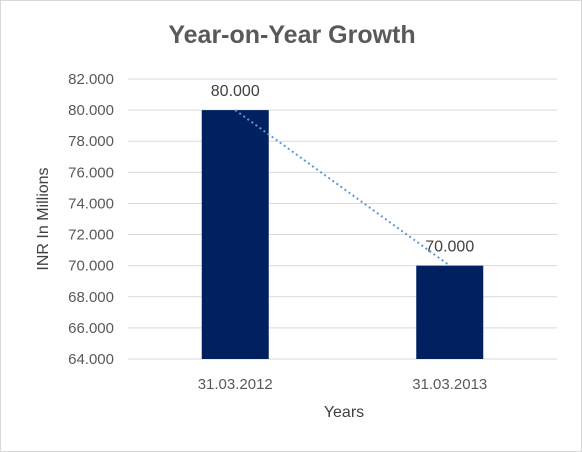 This screenshot has height=452, width=582. I want to click on chart-title: Year-on-Year Growth, so click(292, 35).